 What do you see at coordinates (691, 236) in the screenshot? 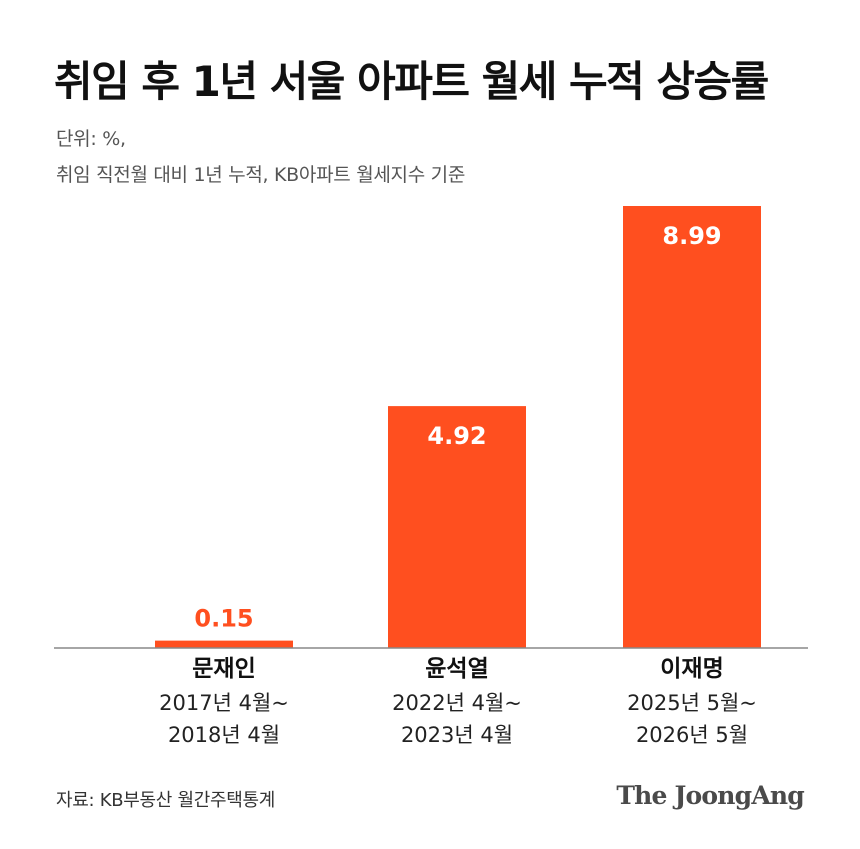
I see `value-label-3: 8.99` at bounding box center [691, 236].